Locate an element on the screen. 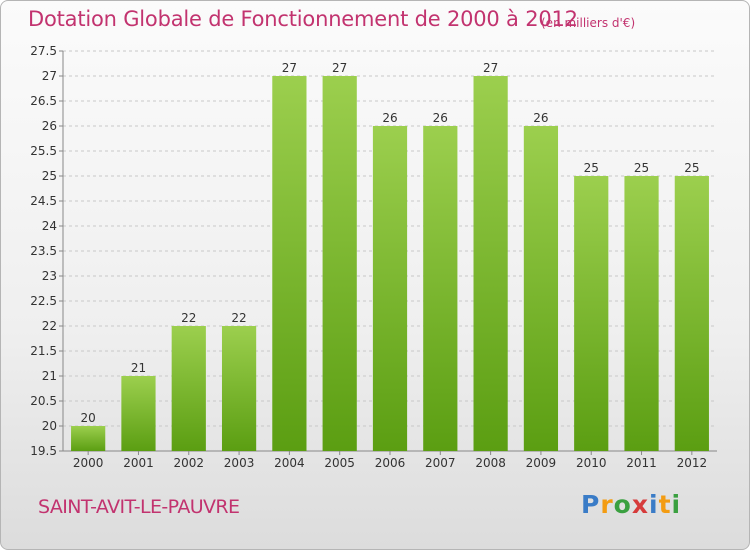 The width and height of the screenshot is (750, 550). y-tick-label: 27 is located at coordinates (49, 76).